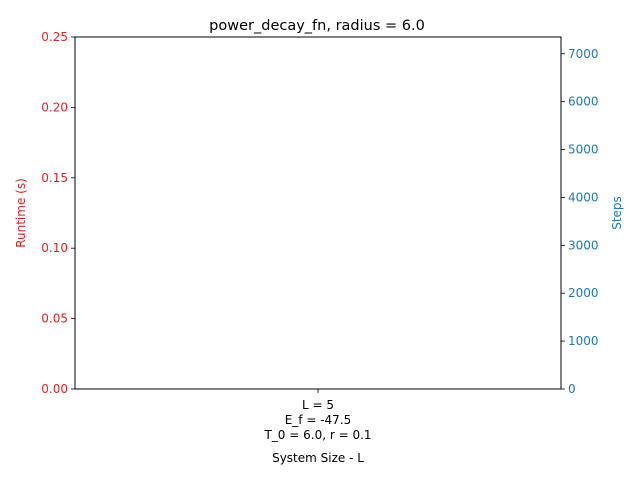  Describe the element at coordinates (54, 178) in the screenshot. I see `left-y-tick-label: 0.15` at that location.